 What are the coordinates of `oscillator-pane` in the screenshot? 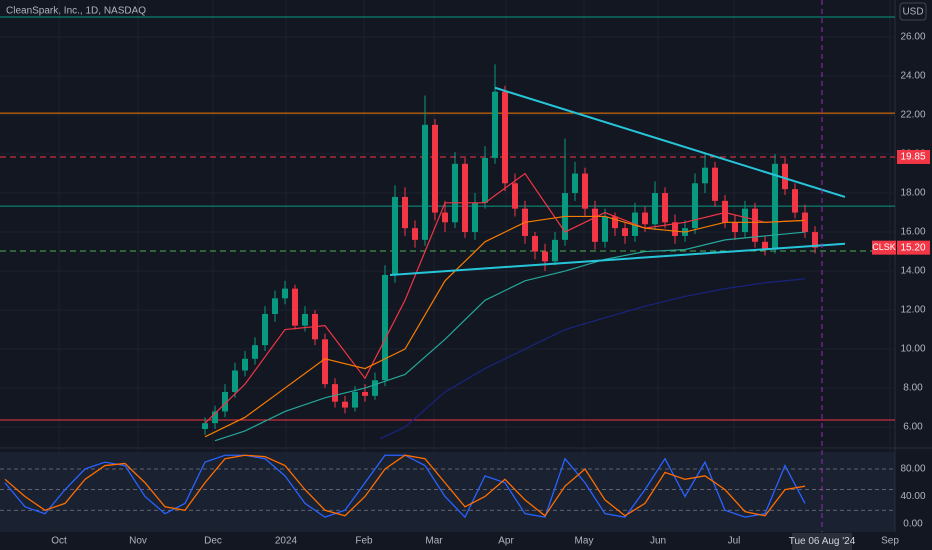 It's located at (447, 492).